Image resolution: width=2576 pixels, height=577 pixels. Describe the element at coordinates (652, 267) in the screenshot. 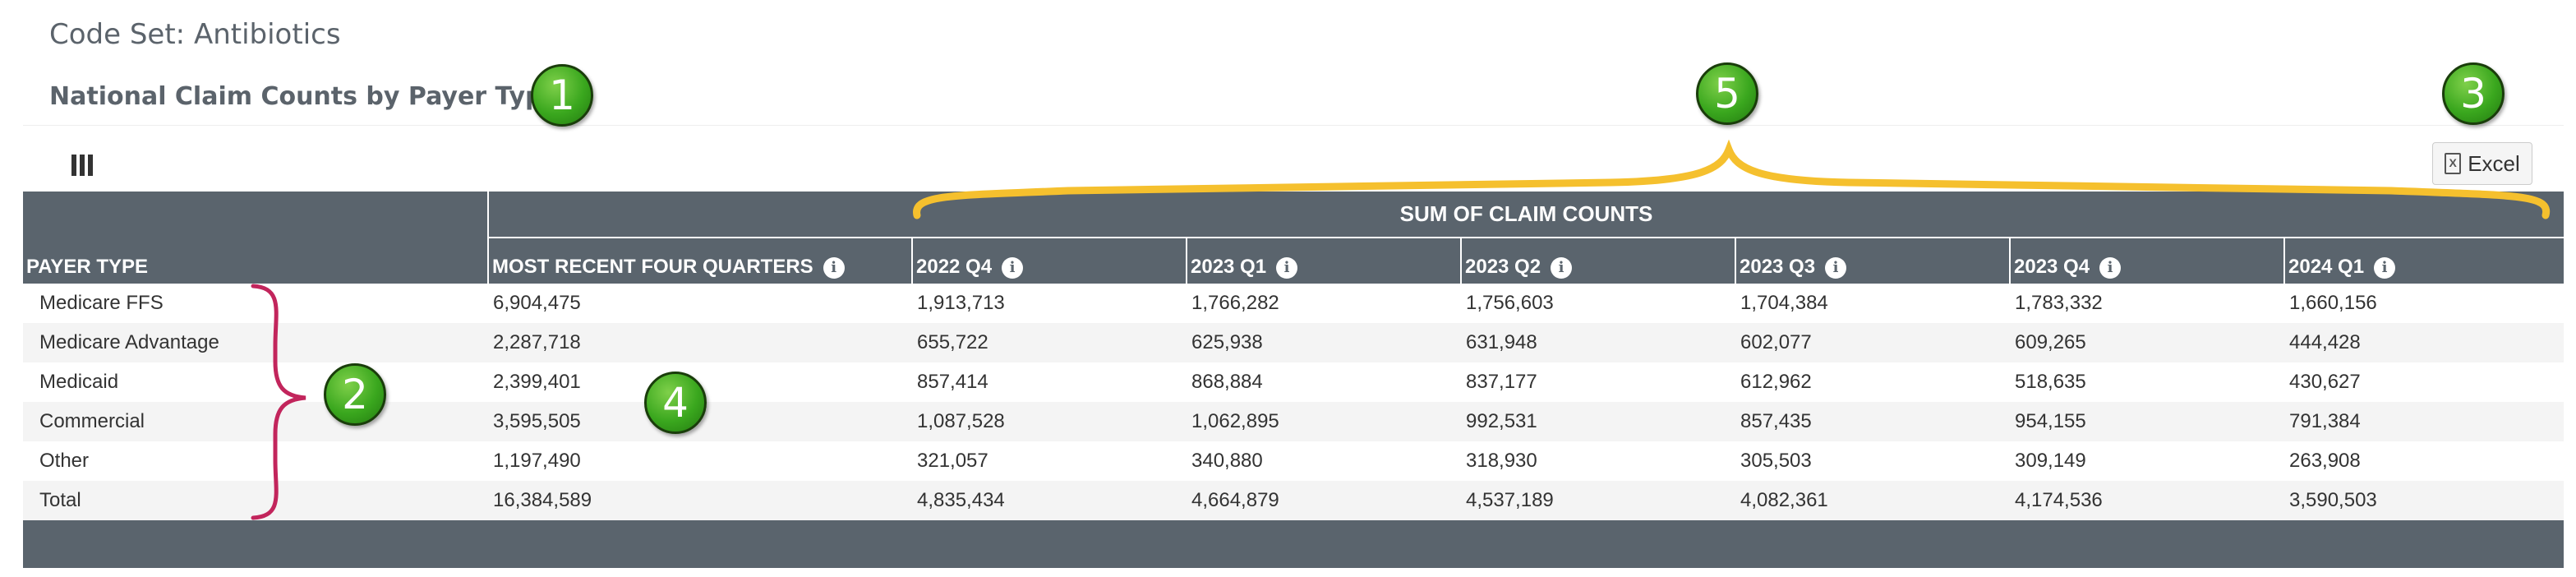

I see `column-header-label: MOST RECENT FOUR QUARTERS` at that location.